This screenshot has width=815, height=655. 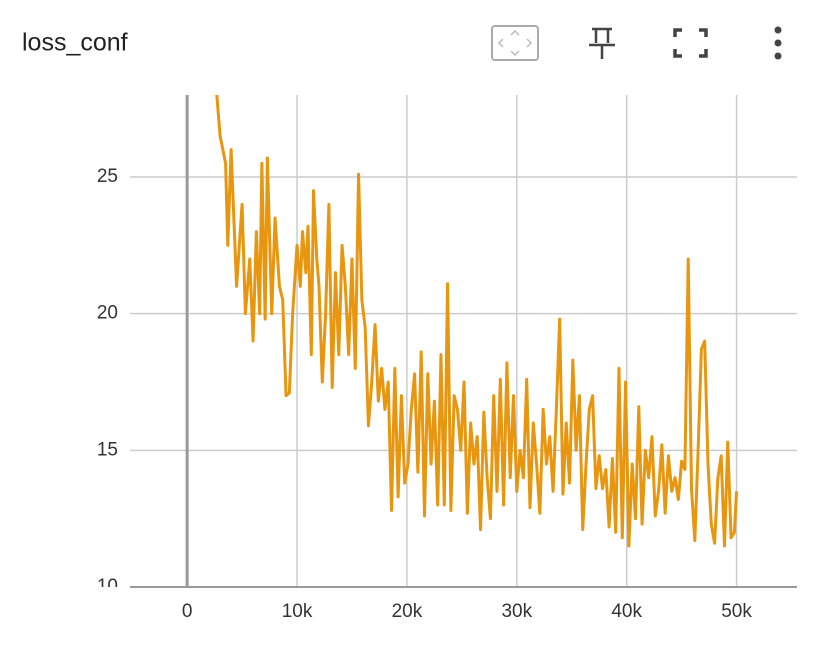 What do you see at coordinates (626, 611) in the screenshot?
I see `x-tick-label: 40k` at bounding box center [626, 611].